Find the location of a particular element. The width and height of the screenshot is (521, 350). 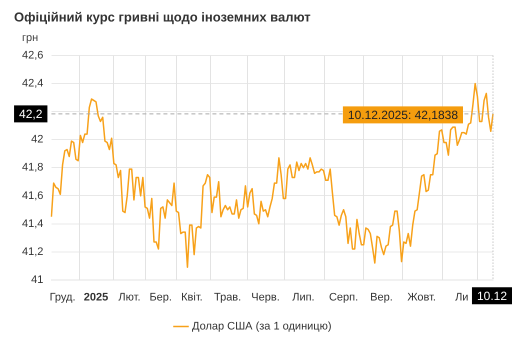

y-tick-label: 42 is located at coordinates (37, 140).